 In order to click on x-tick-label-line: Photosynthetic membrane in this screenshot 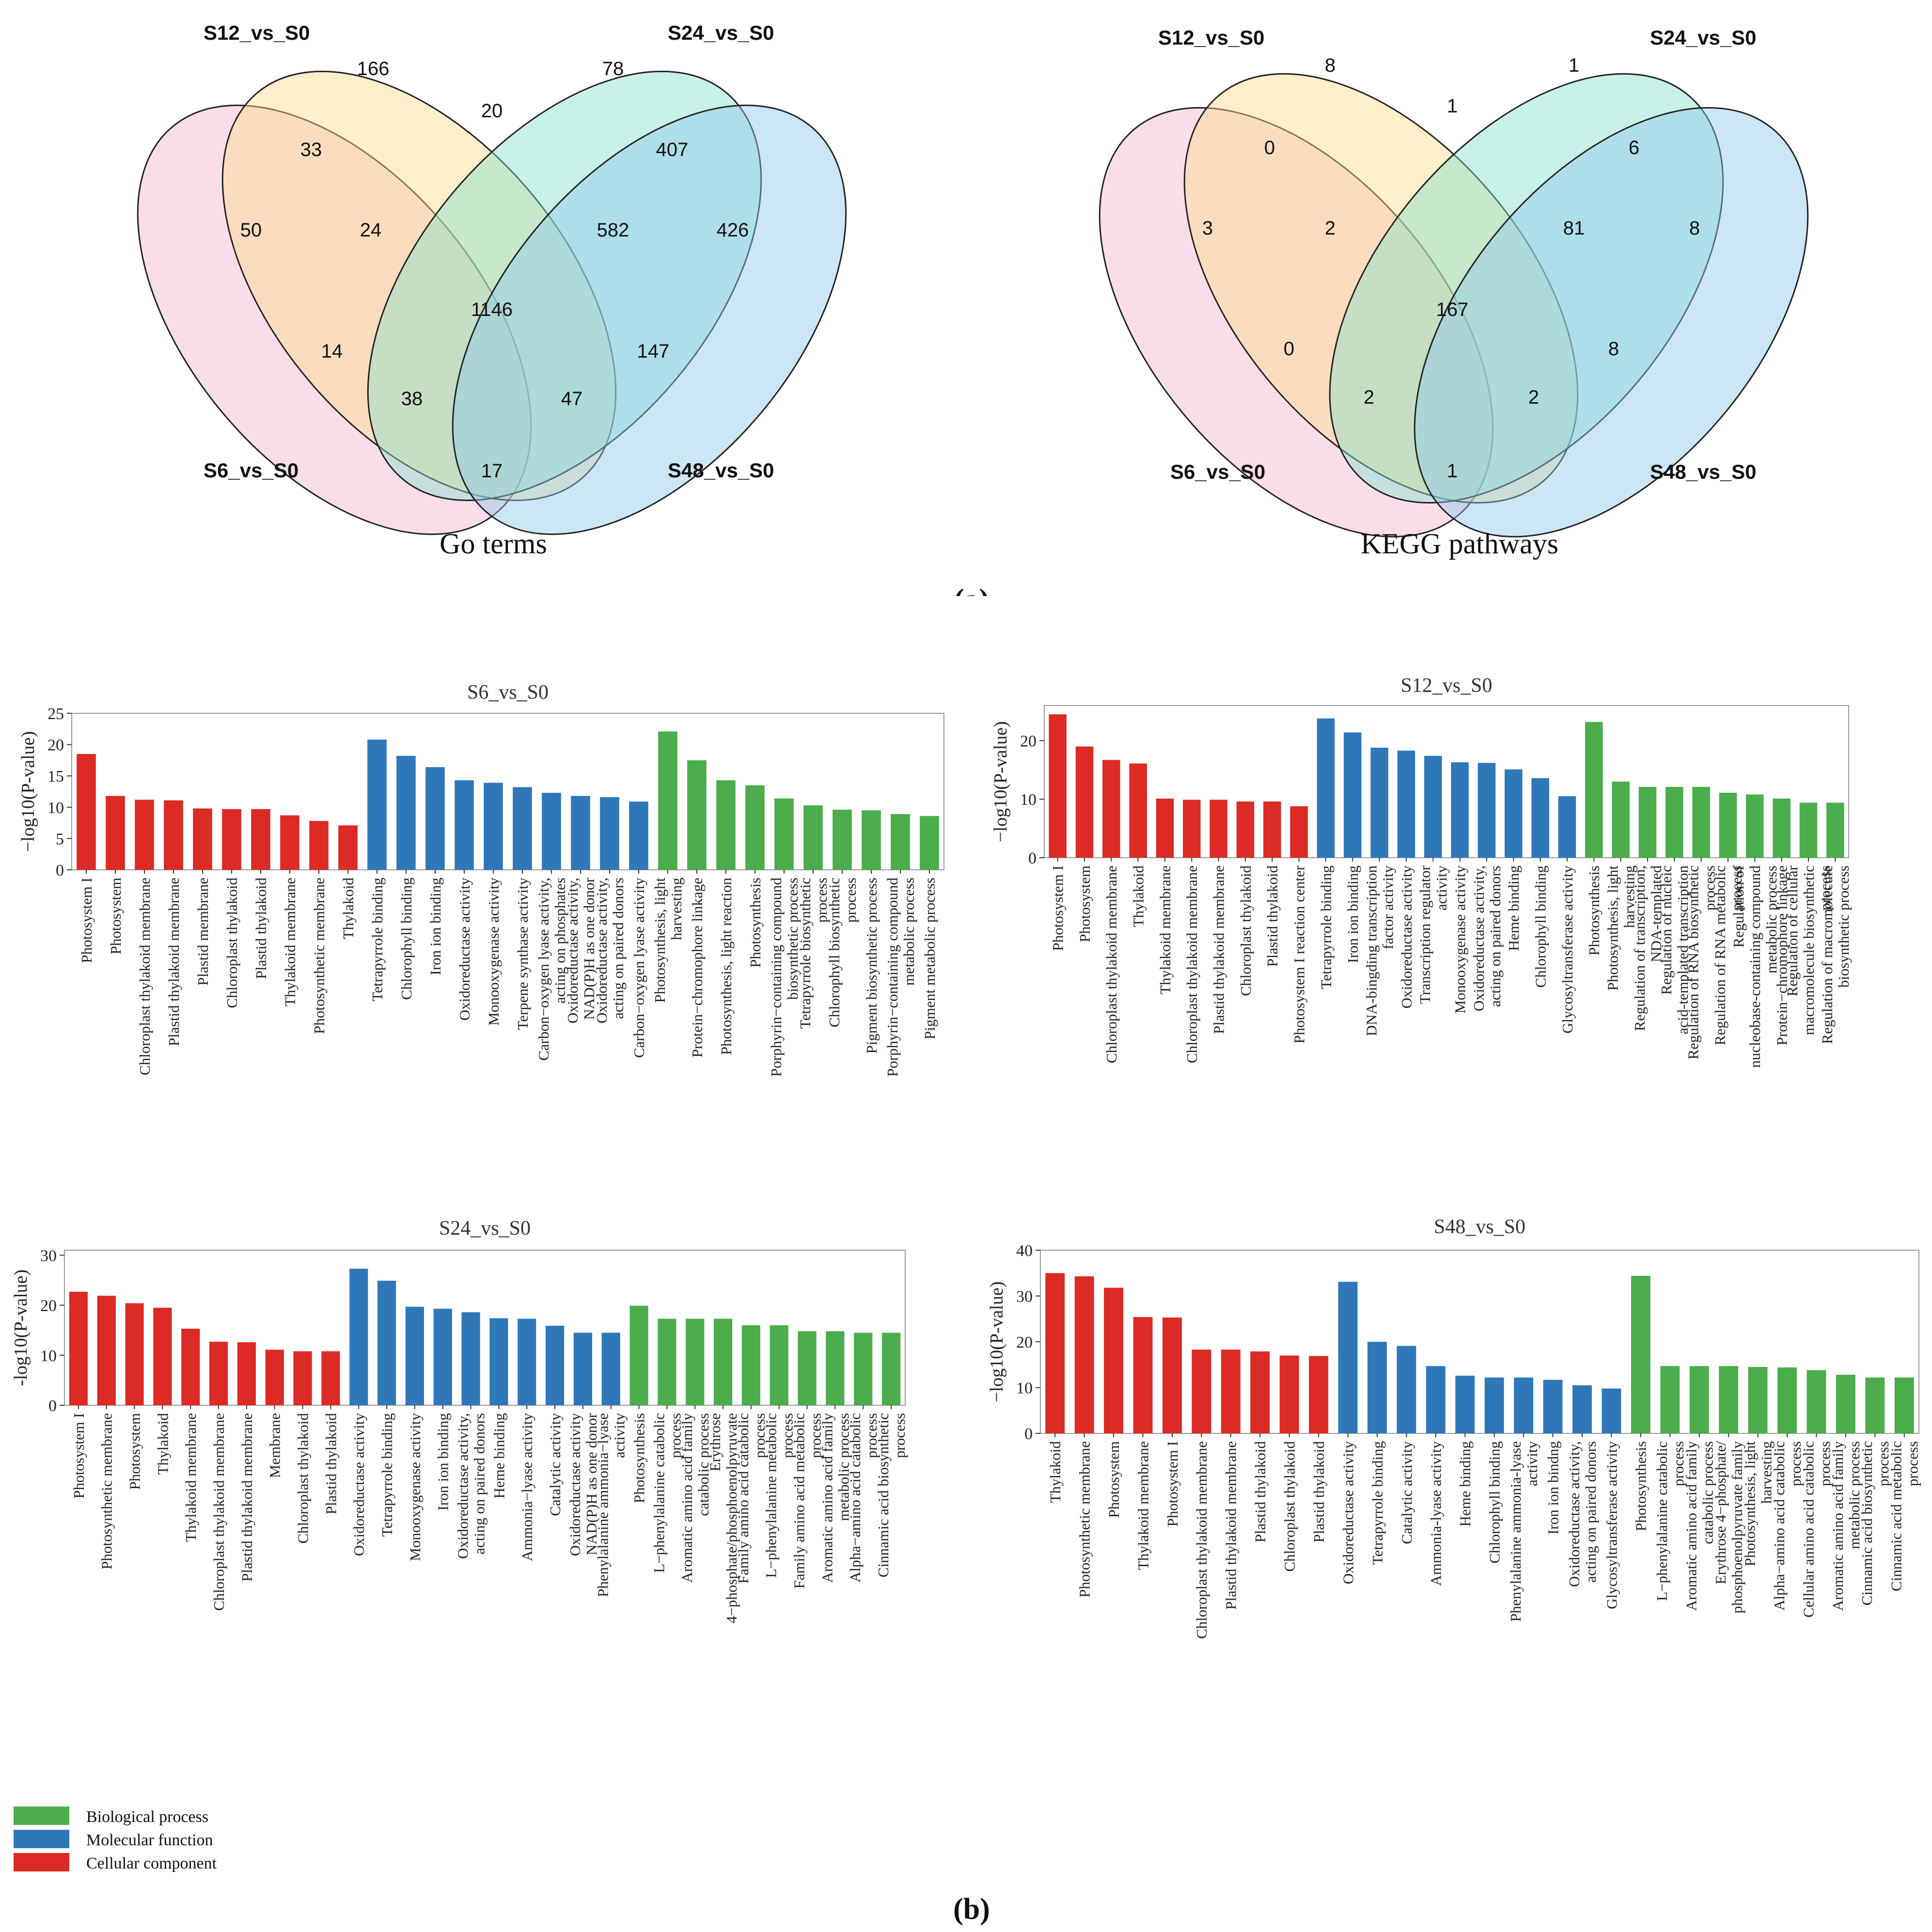, I will do `click(1084, 1519)`.